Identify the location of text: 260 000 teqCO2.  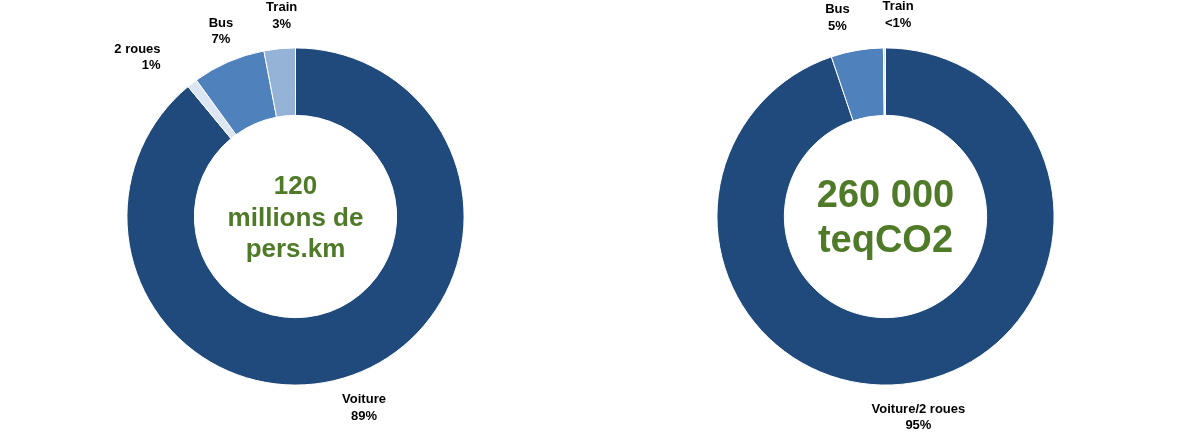
(885, 216).